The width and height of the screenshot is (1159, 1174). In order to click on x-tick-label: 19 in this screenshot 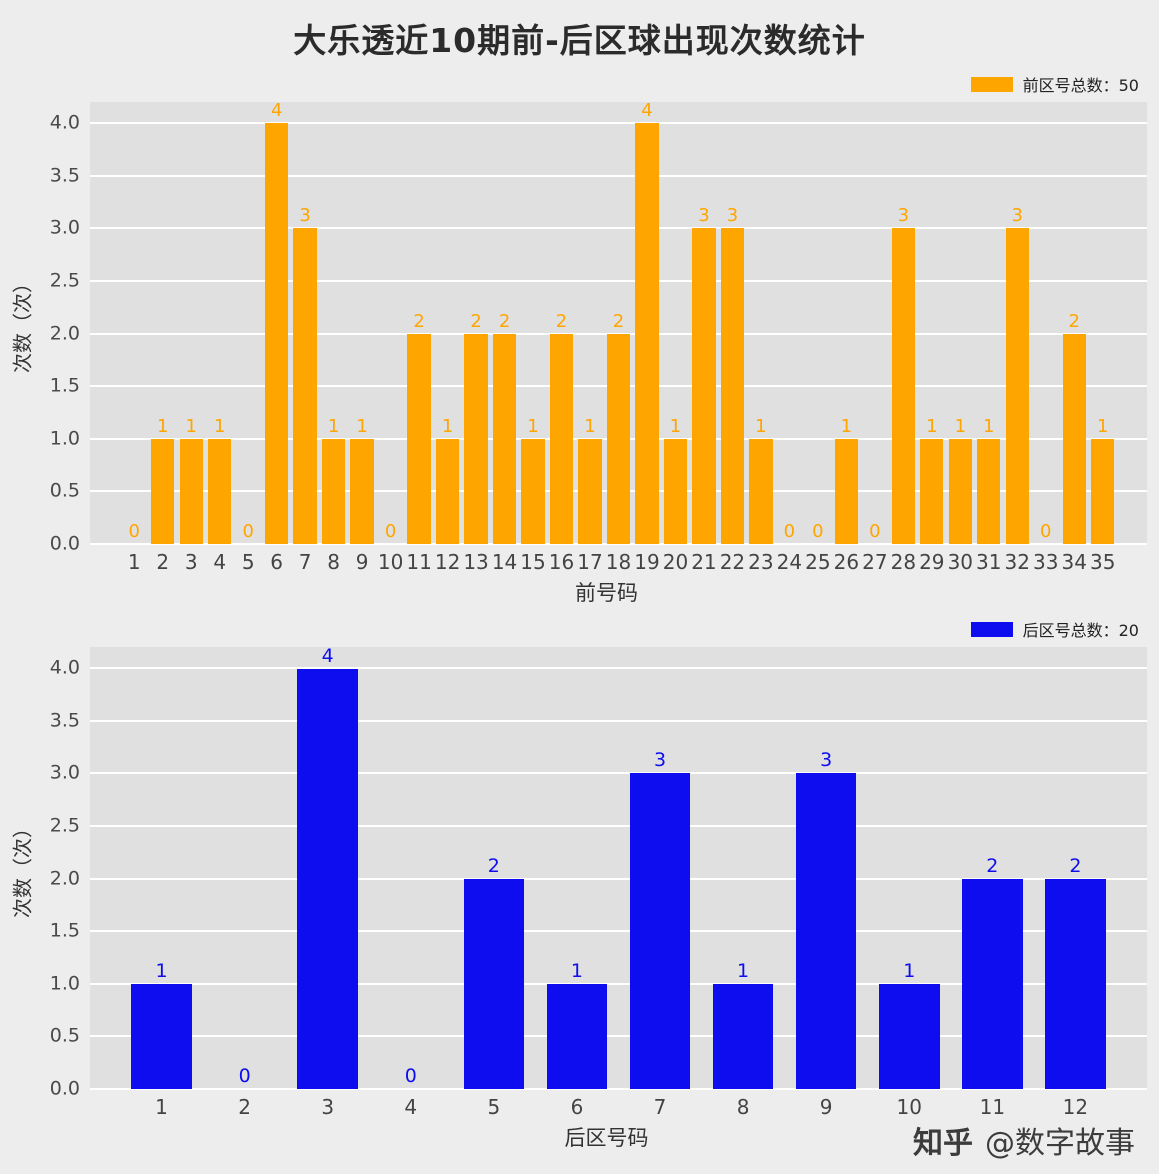, I will do `click(647, 562)`.